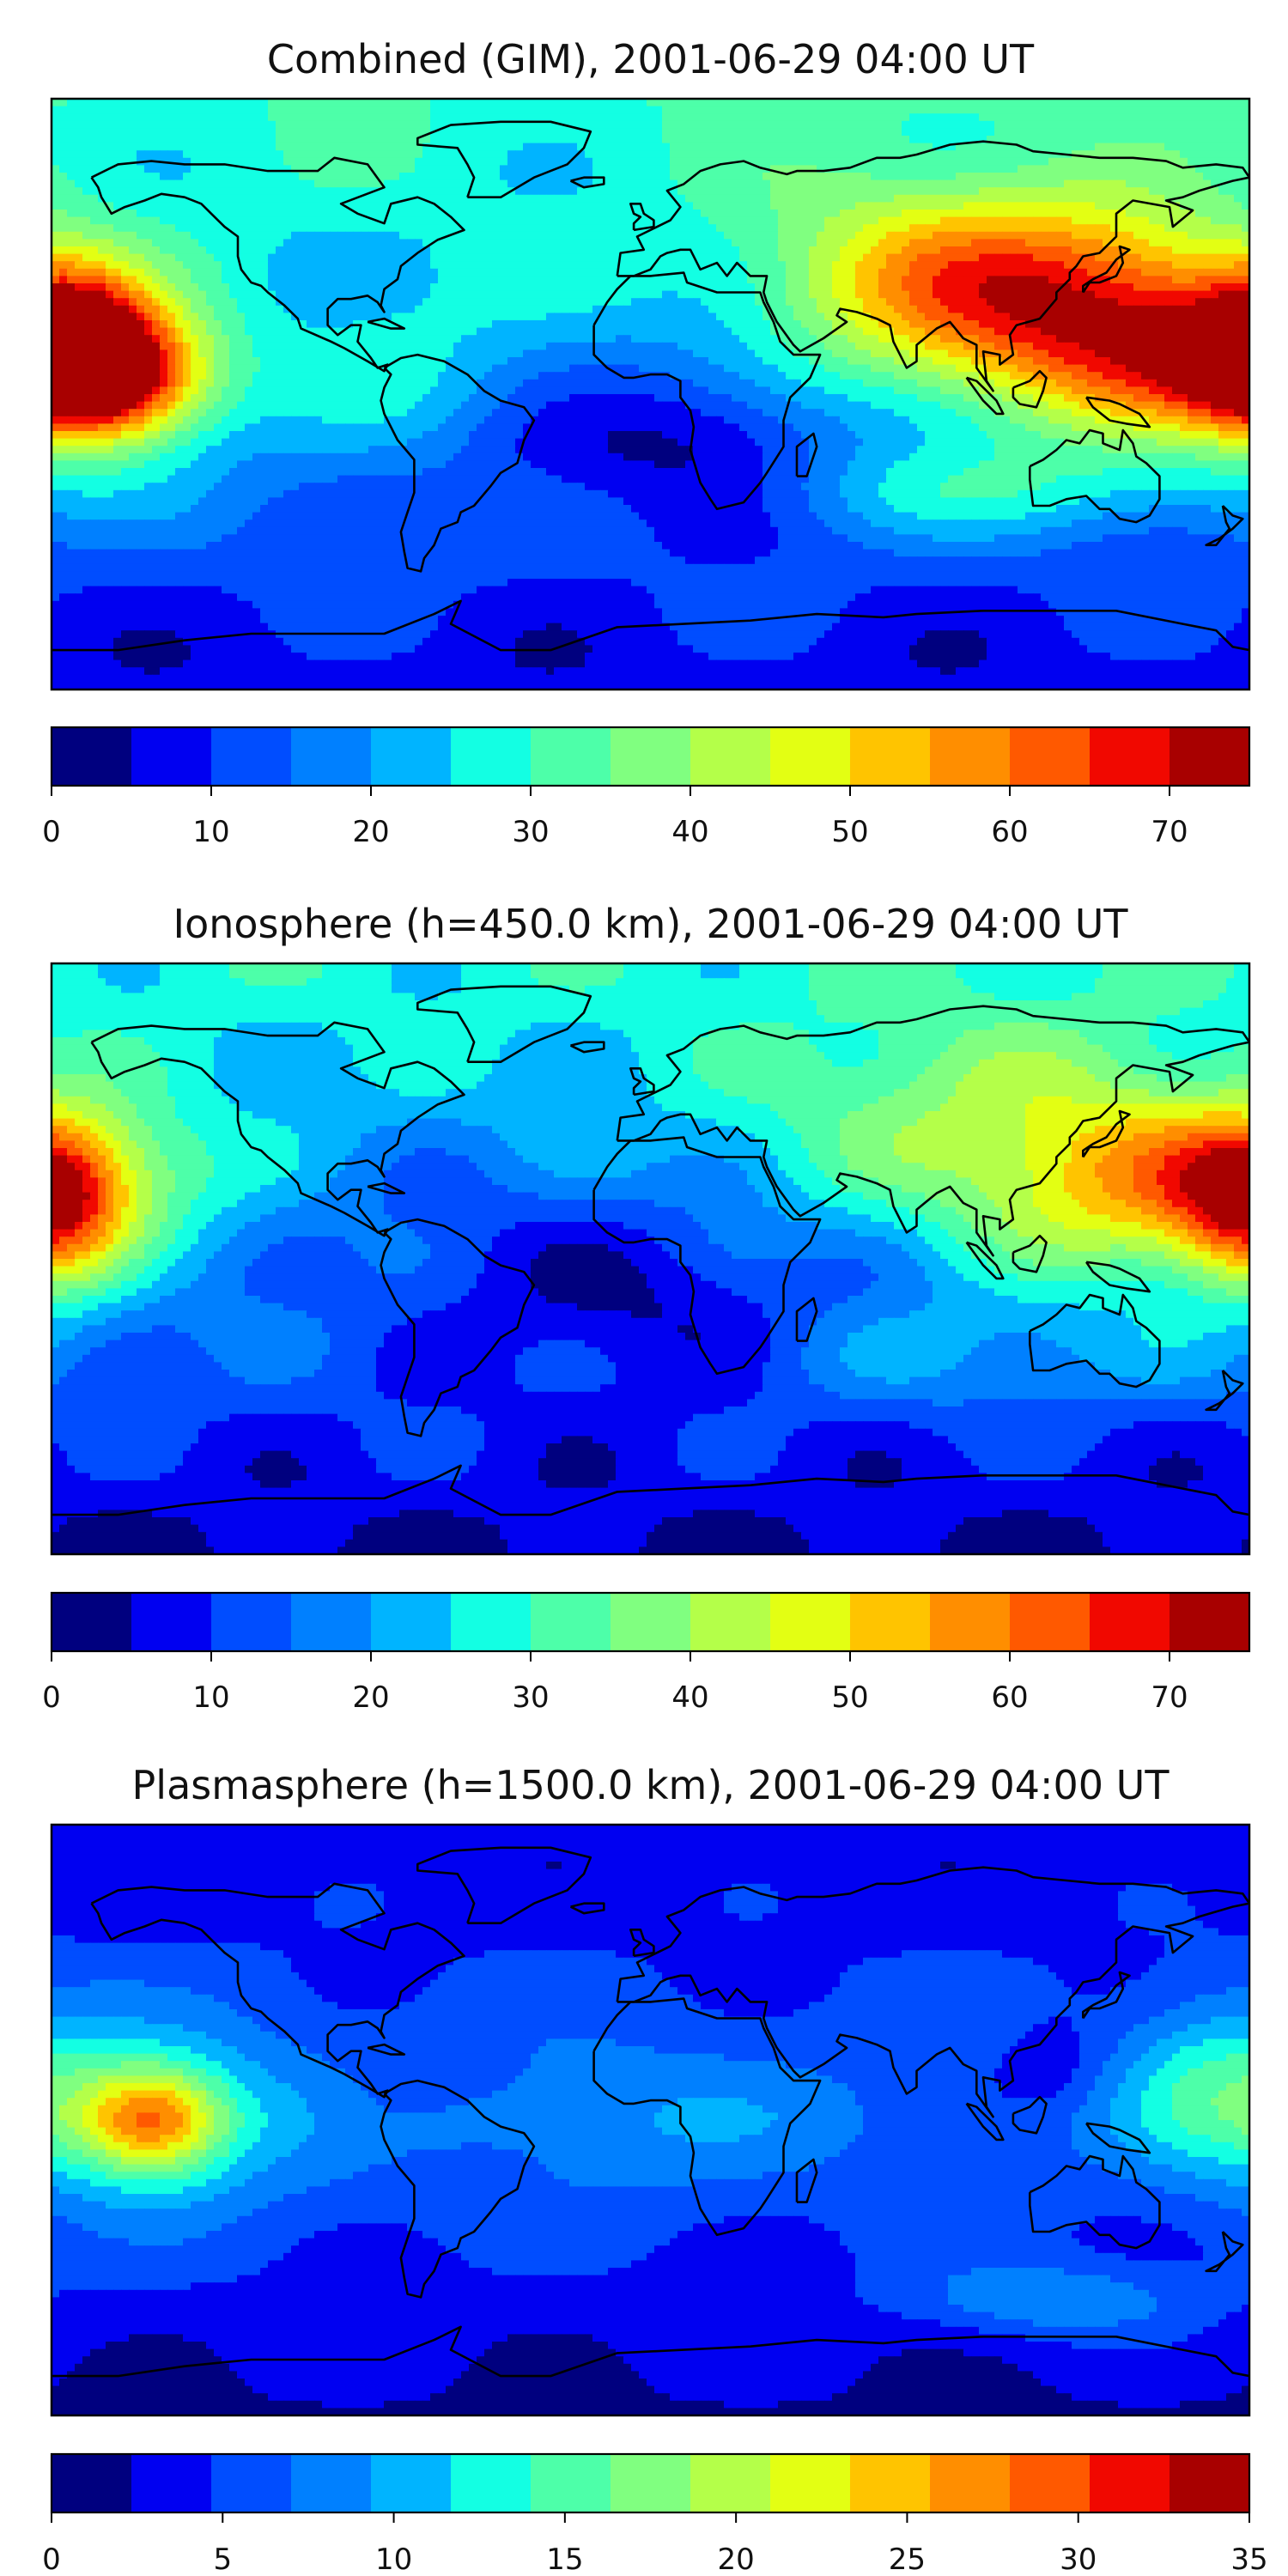  What do you see at coordinates (222, 2559) in the screenshot?
I see `colorbar-tick-label: 5` at bounding box center [222, 2559].